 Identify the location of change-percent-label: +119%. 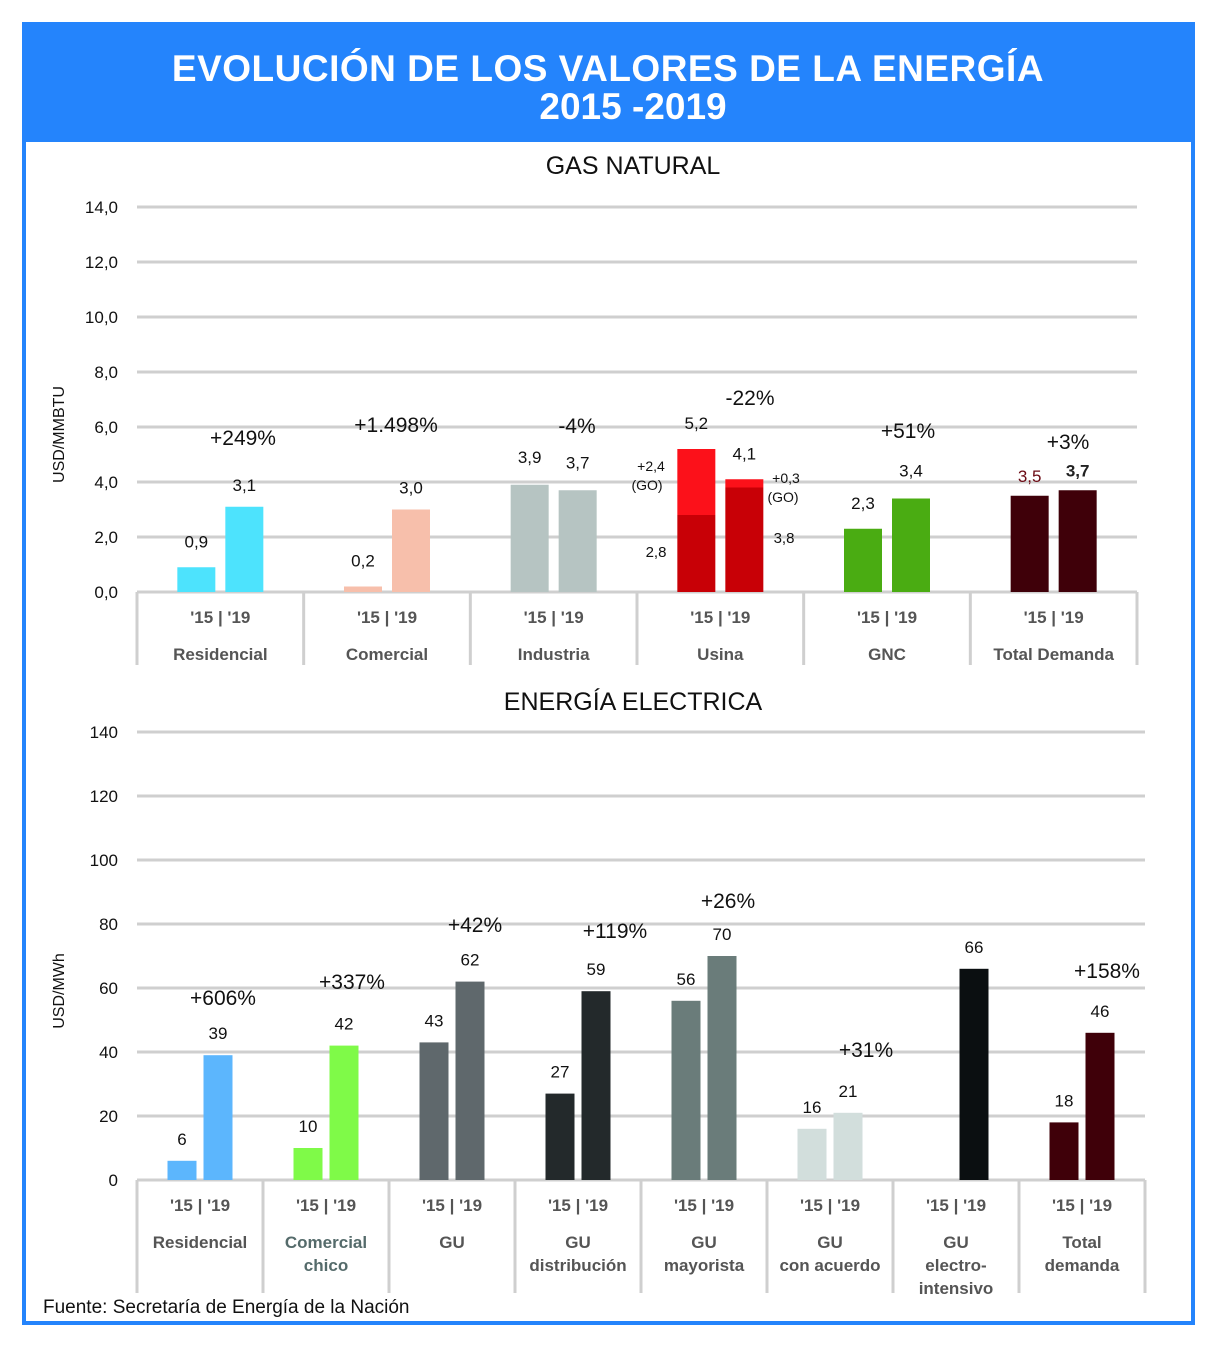
(615, 931).